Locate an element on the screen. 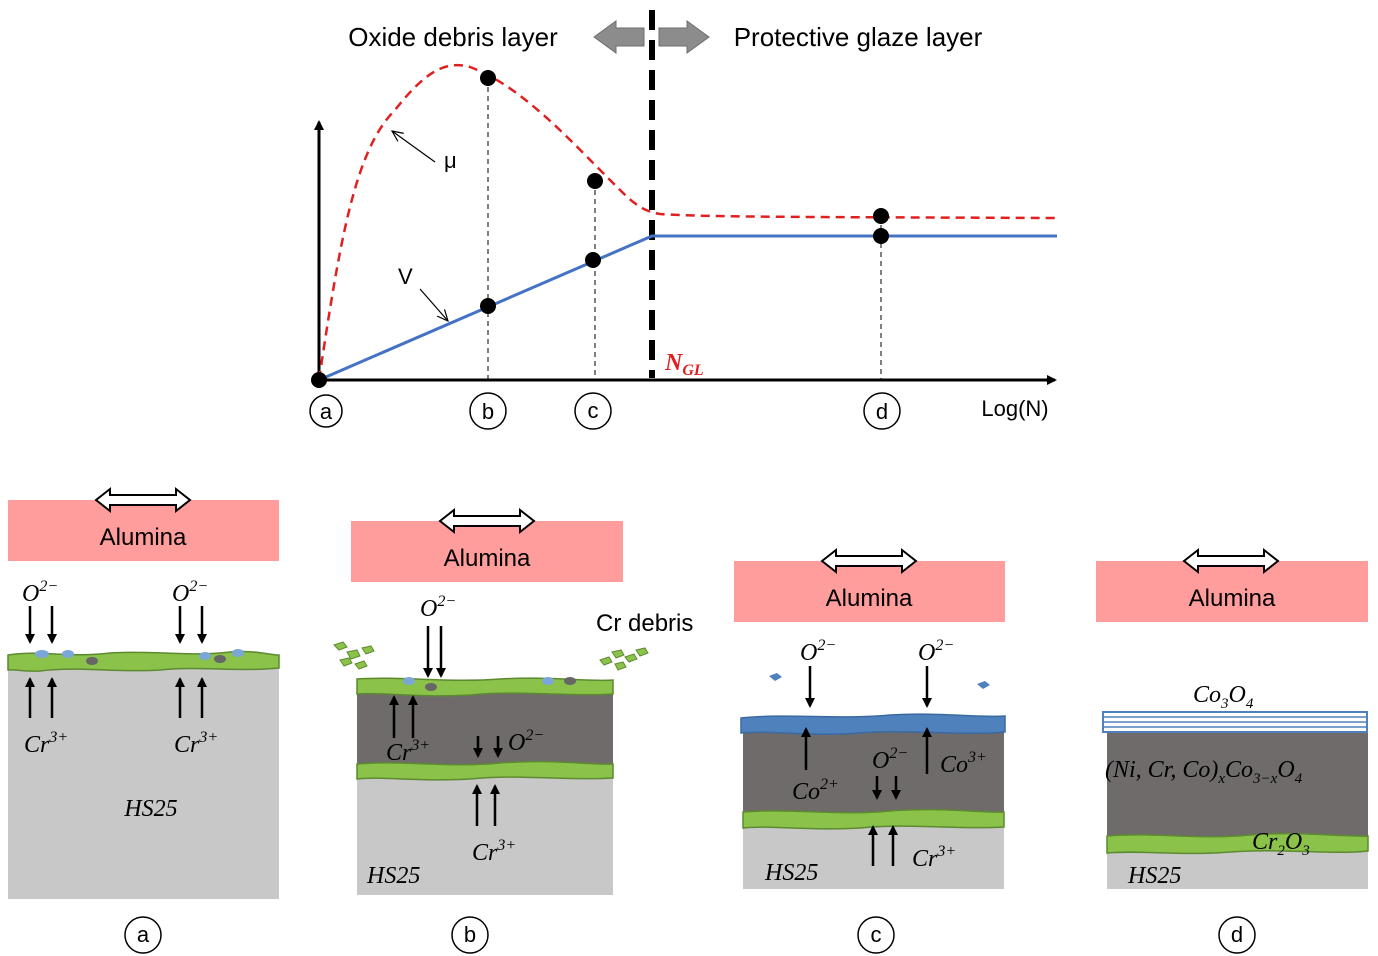  ion-label-cr3-left: Cr3+ is located at coordinates (46, 743).